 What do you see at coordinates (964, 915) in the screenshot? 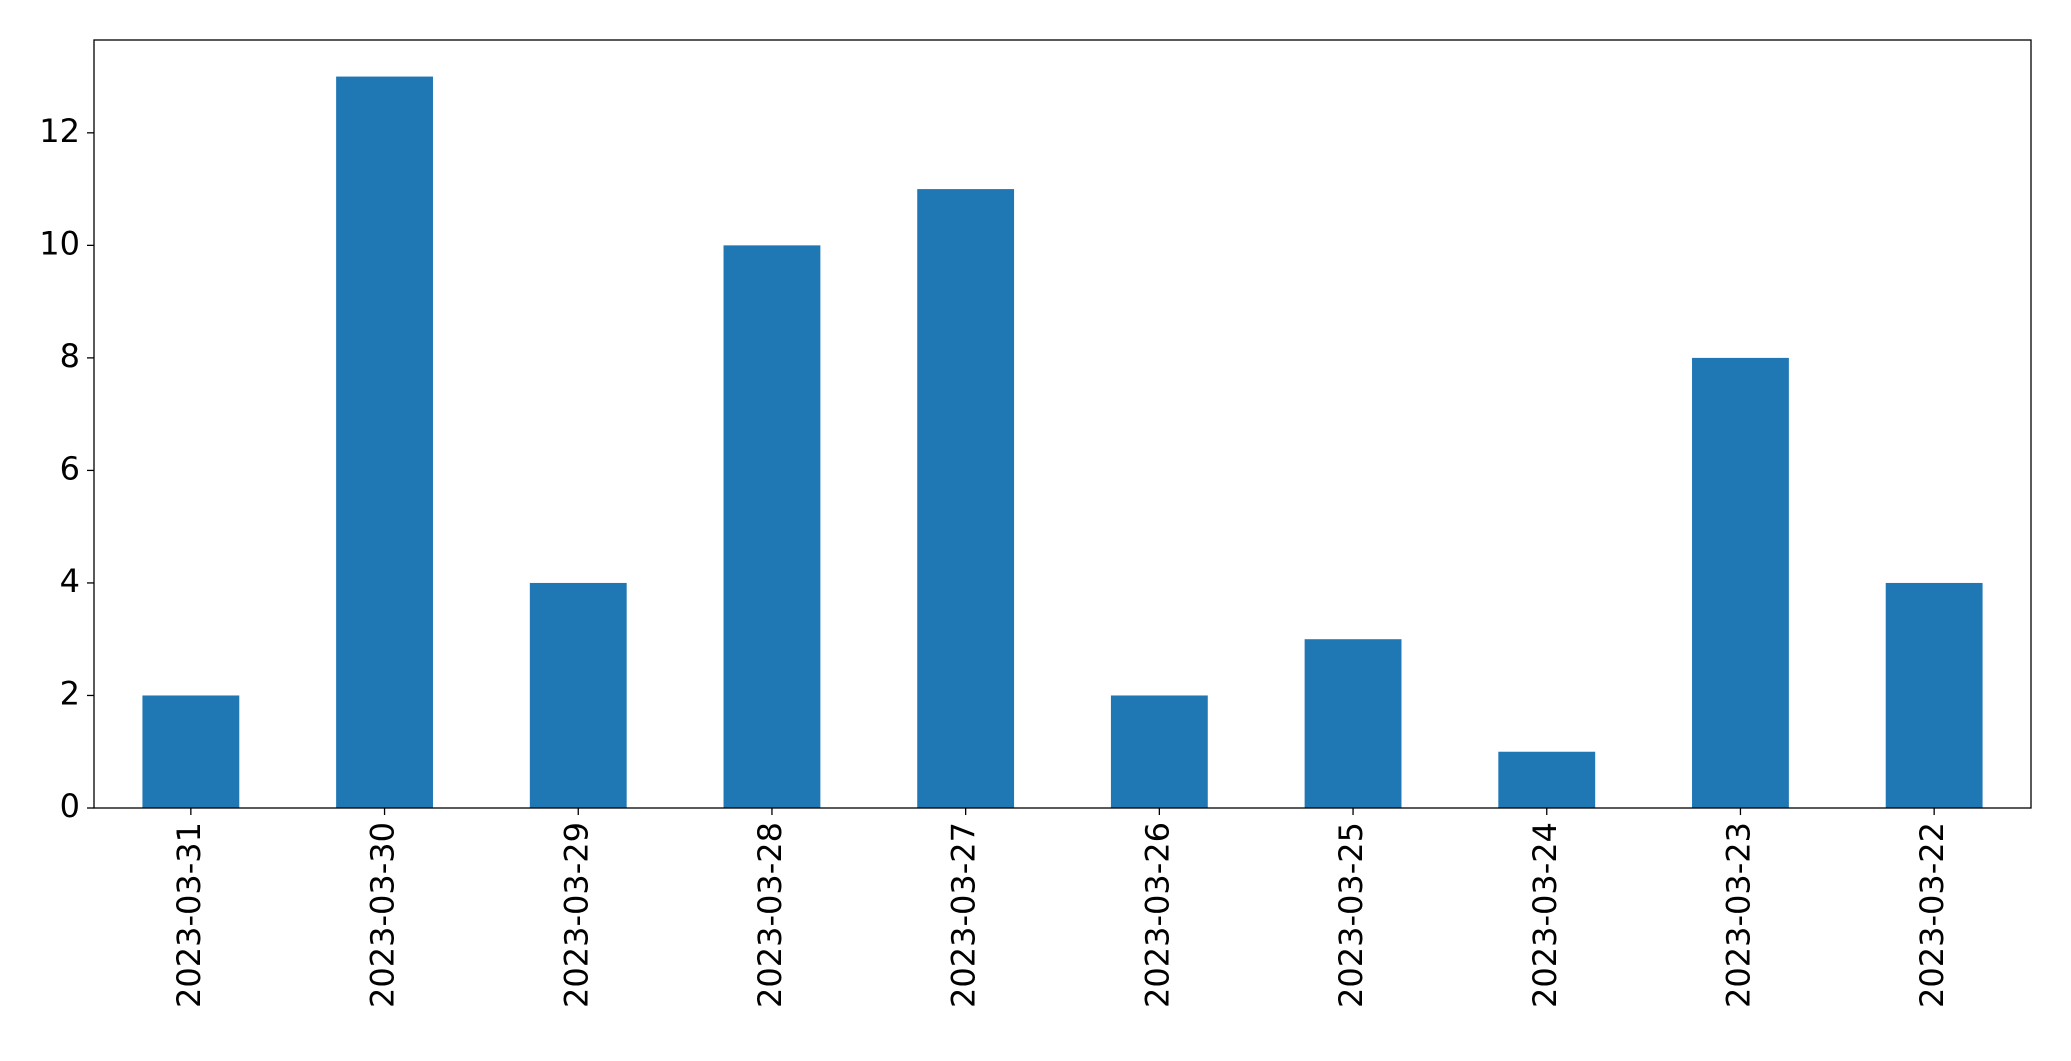
I see `x-tick-label: 2023-03-27` at bounding box center [964, 915].